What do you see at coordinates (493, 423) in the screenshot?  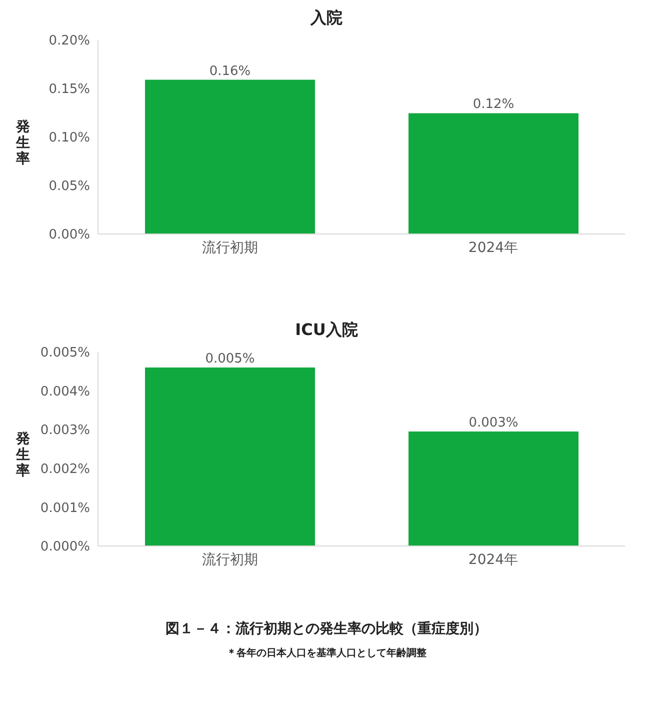 I see `data-label: 0.003%` at bounding box center [493, 423].